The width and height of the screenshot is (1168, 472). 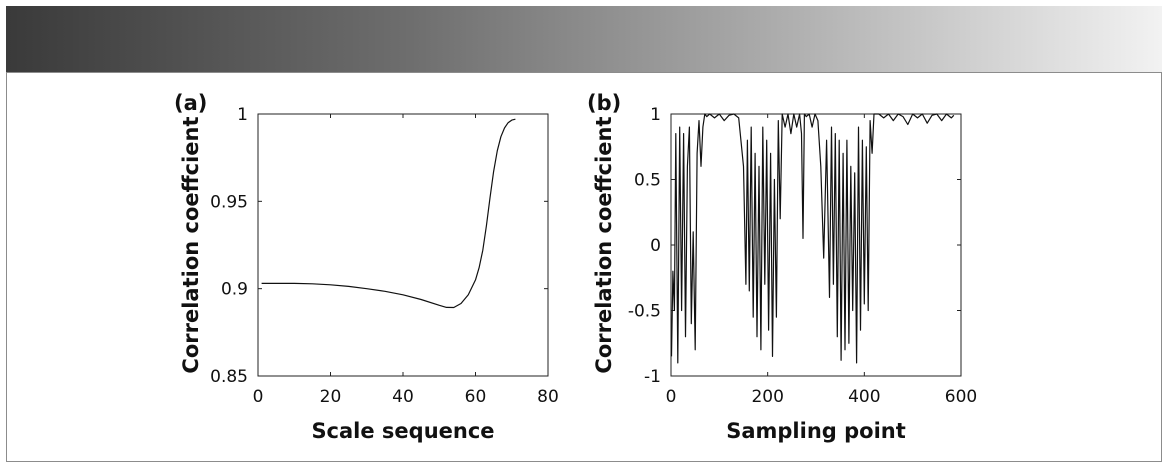 I want to click on y-tick-label: -0.5, so click(x=644, y=312).